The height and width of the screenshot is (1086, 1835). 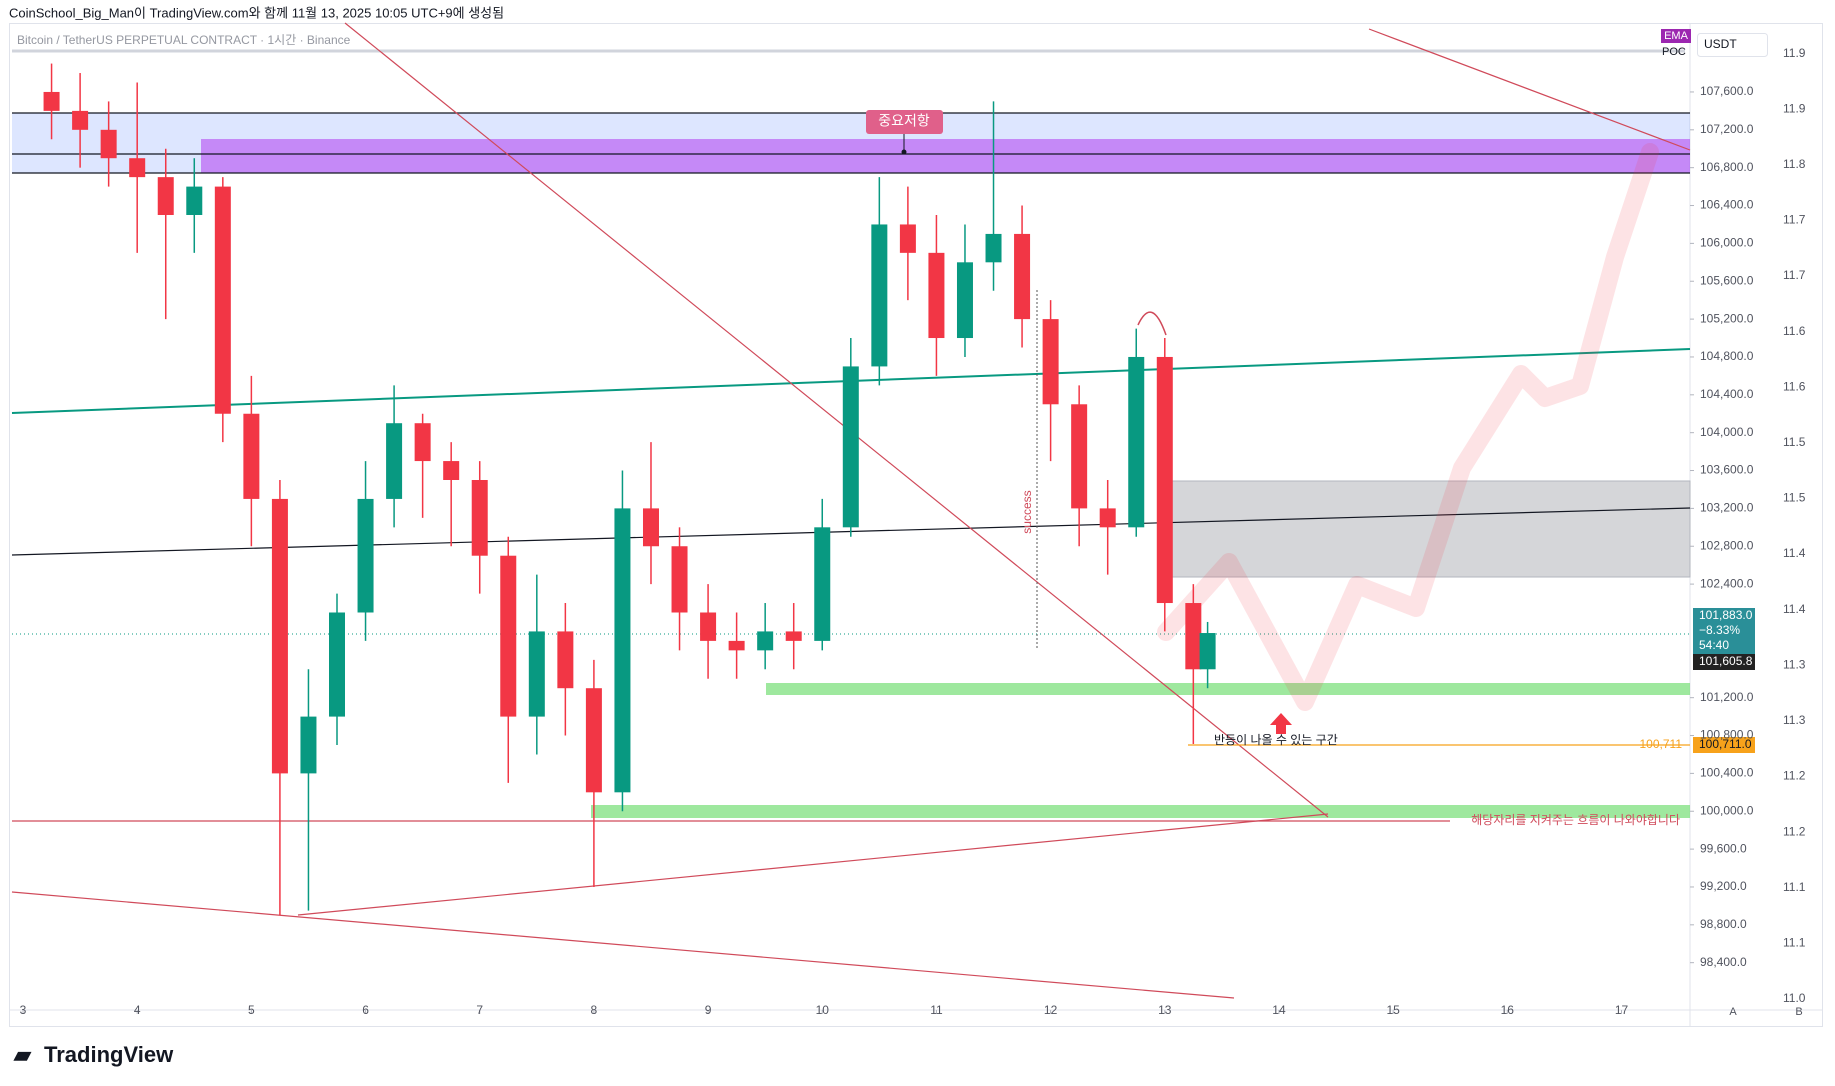 I want to click on y-tick-label: 102,400.0, so click(x=1727, y=583).